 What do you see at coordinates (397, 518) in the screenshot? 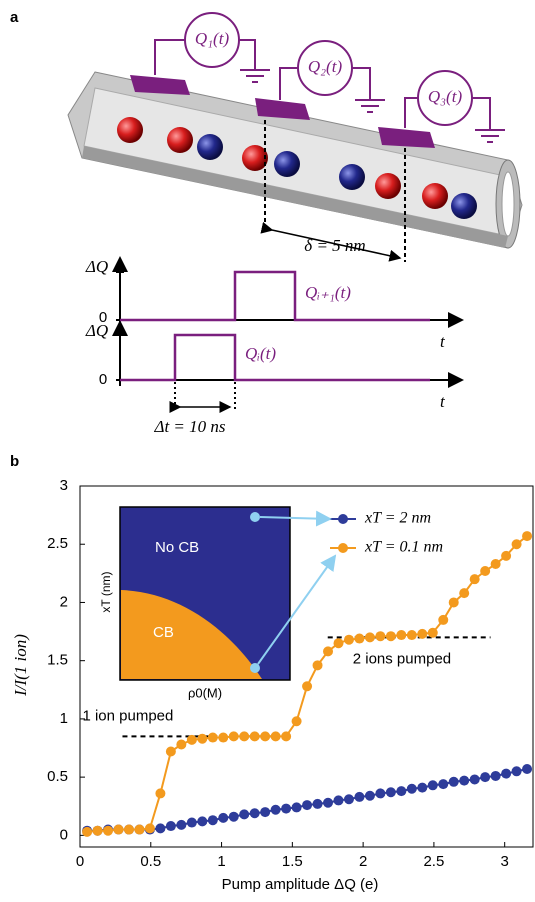
I see `legend-label: xT = 2 nm` at bounding box center [397, 518].